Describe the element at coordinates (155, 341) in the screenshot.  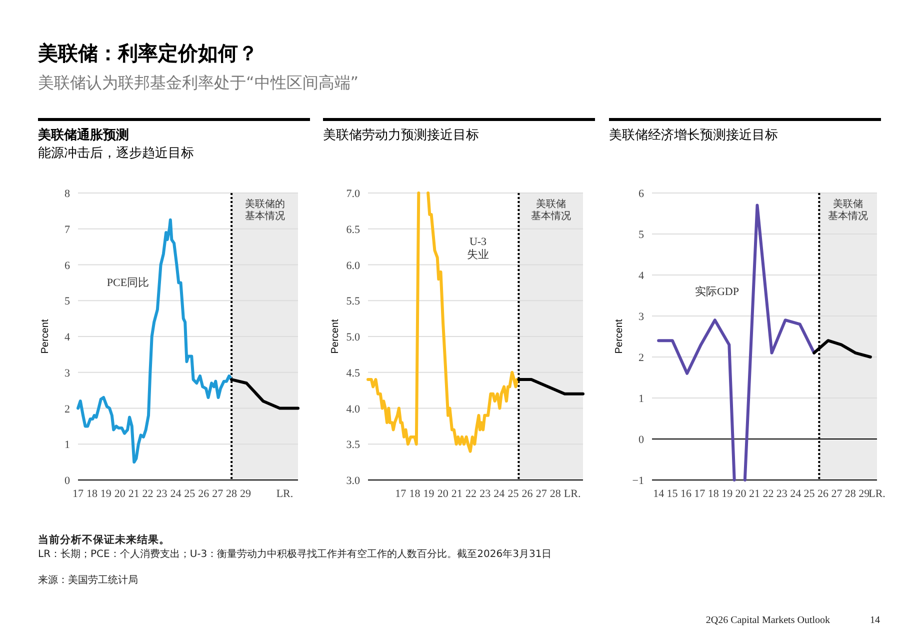
I see `line-series` at that location.